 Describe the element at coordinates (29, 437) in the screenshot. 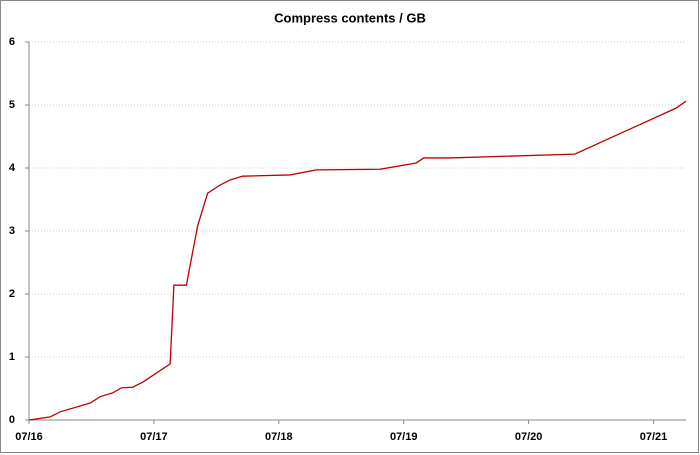

I see `x-tick-label: 07/16` at that location.